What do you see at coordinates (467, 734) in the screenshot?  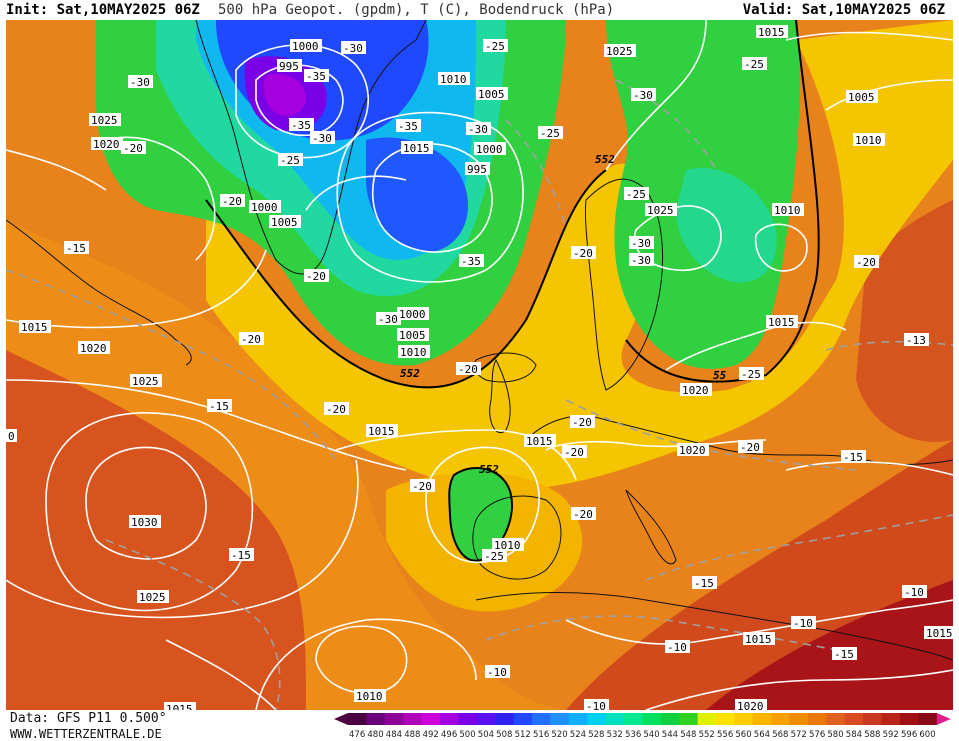 I see `colorbar-tick-label: 500` at bounding box center [467, 734].